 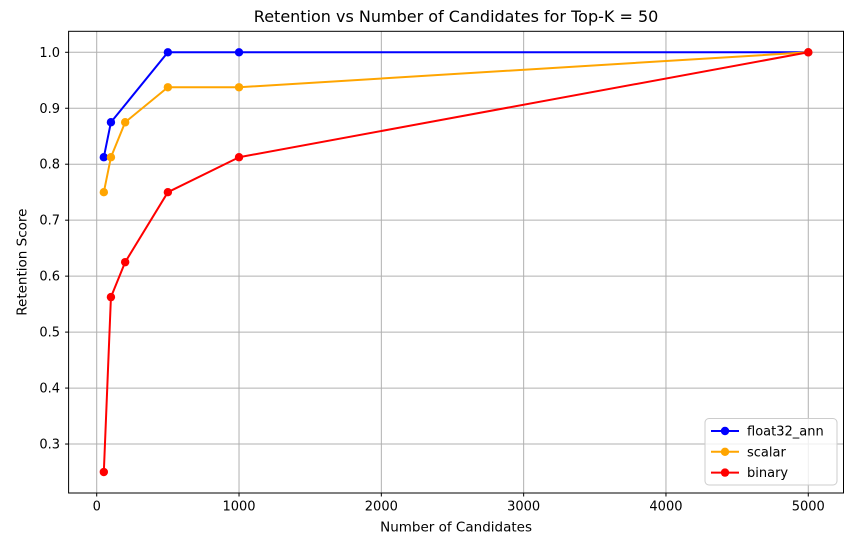 I want to click on legend-item-scalar: scalar, so click(x=748, y=452).